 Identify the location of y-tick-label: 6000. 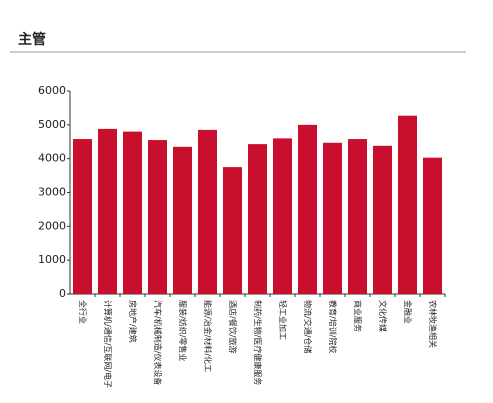
(52, 90).